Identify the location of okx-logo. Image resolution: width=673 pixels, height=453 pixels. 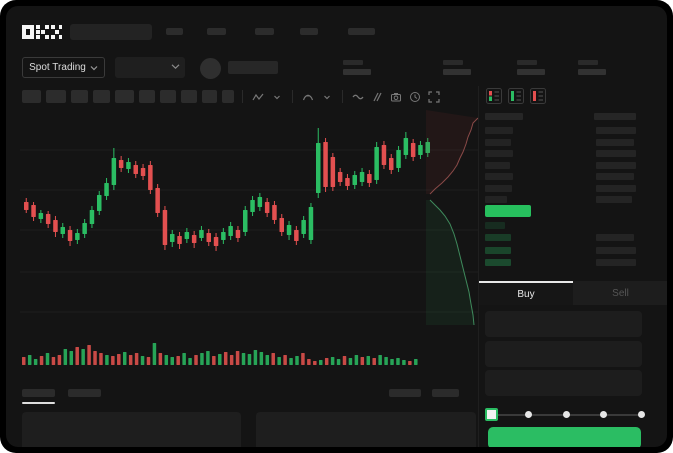
(42, 32).